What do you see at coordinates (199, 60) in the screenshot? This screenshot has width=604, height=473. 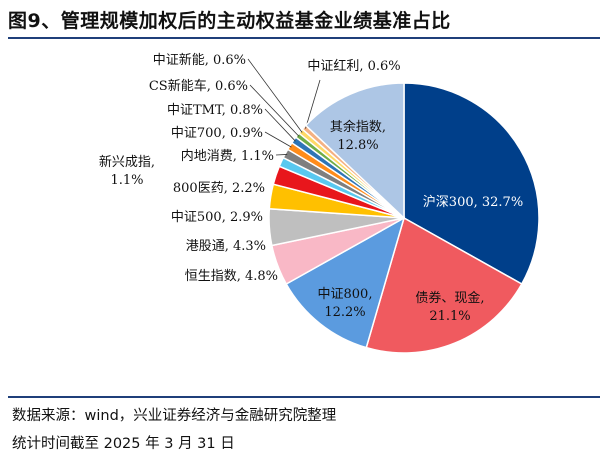 I see `slice-label-13: 中证新能, 0.6%` at bounding box center [199, 60].